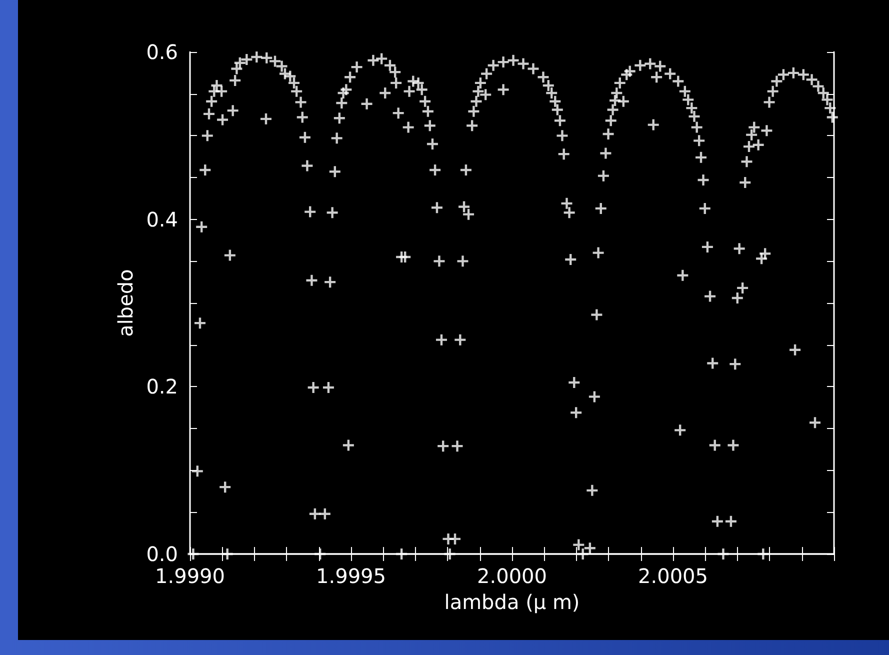 The height and width of the screenshot is (655, 889). What do you see at coordinates (673, 576) in the screenshot?
I see `x-tick-label: 2.0005` at bounding box center [673, 576].